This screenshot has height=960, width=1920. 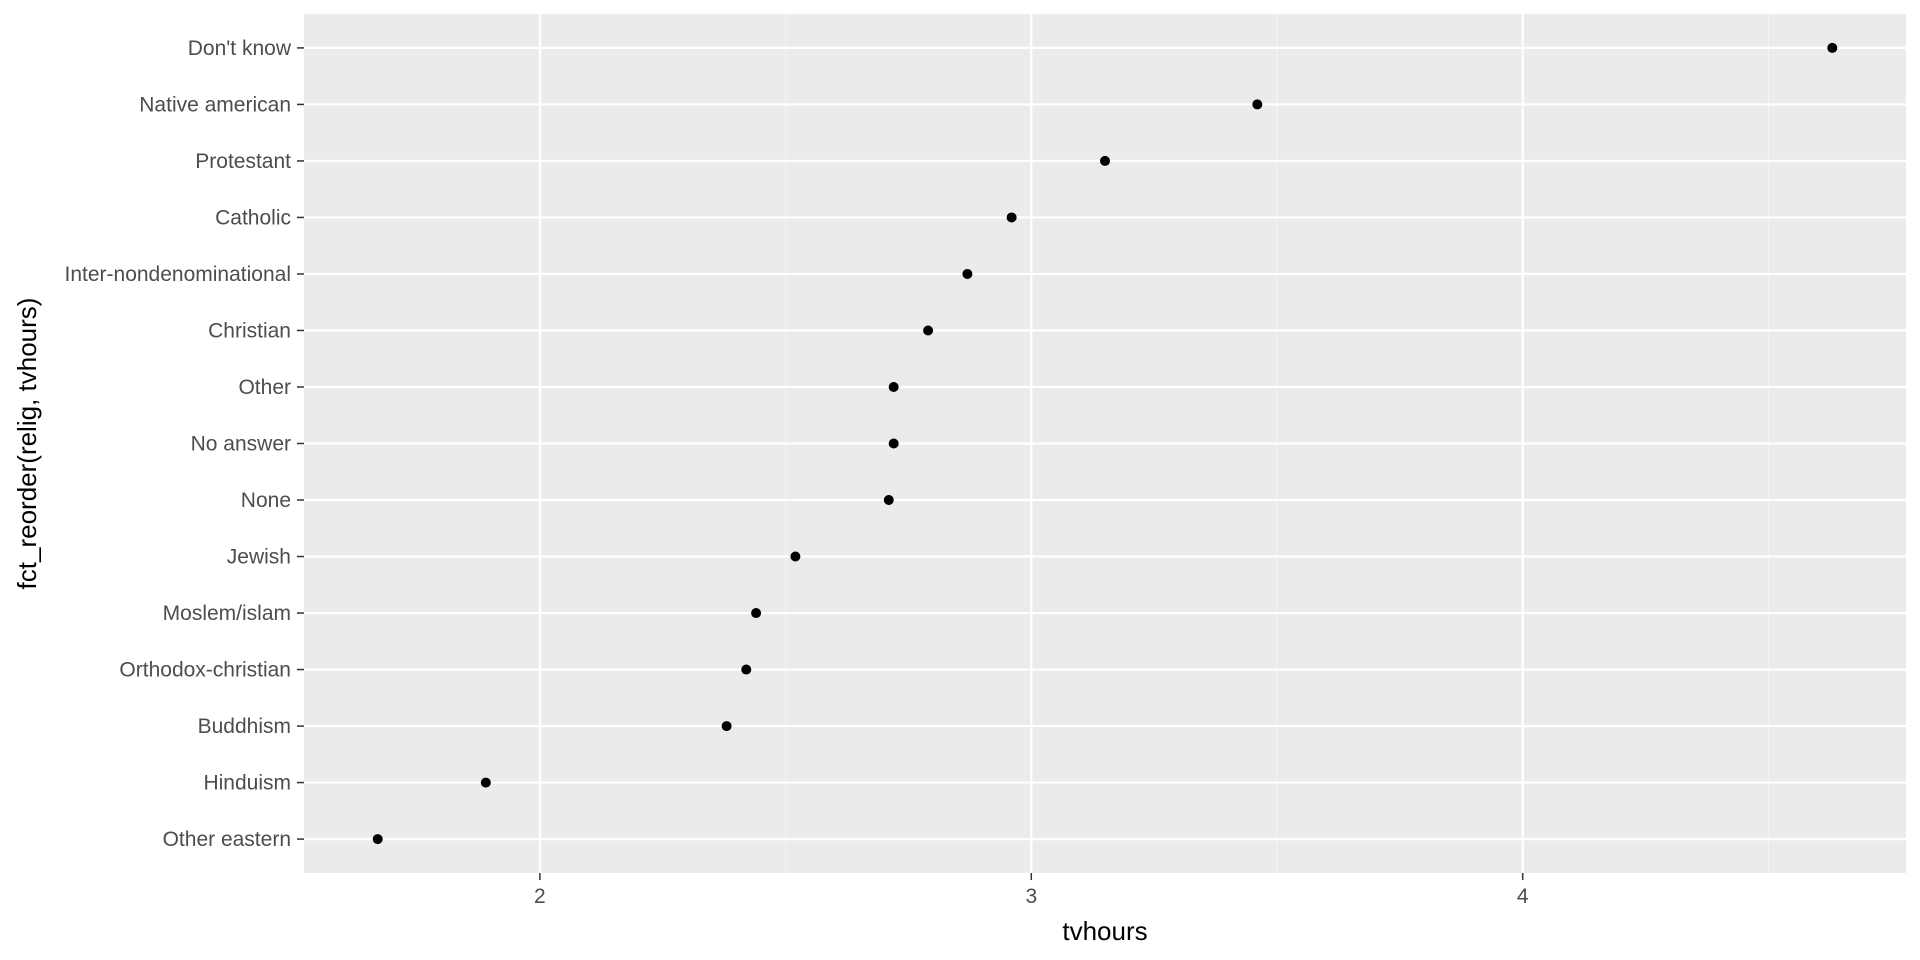 I want to click on x-axis-title: tvhours, so click(x=1104, y=931).